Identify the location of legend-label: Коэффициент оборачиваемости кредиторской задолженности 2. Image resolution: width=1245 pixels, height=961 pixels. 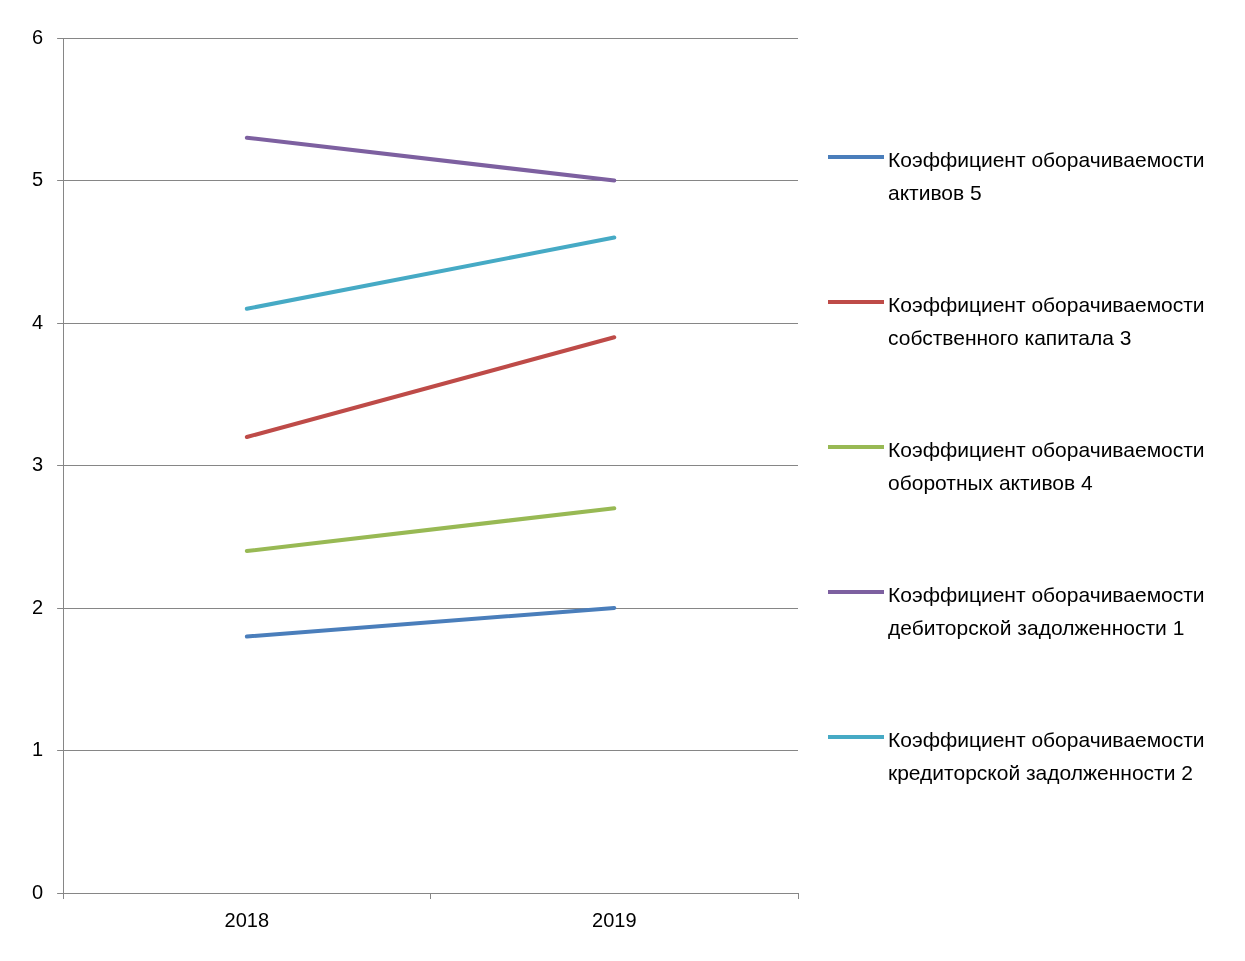
(1047, 756).